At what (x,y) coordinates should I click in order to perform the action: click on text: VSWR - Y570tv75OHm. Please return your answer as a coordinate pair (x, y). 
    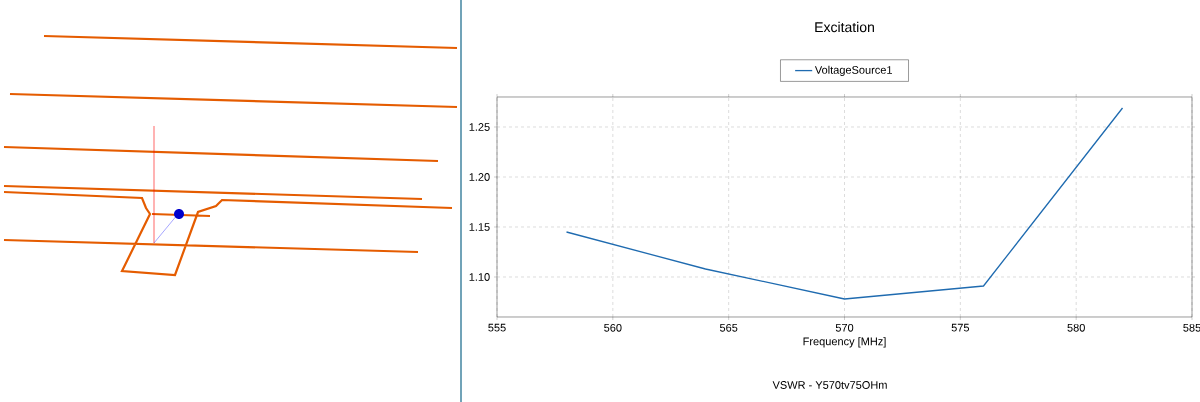
    Looking at the image, I should click on (829, 385).